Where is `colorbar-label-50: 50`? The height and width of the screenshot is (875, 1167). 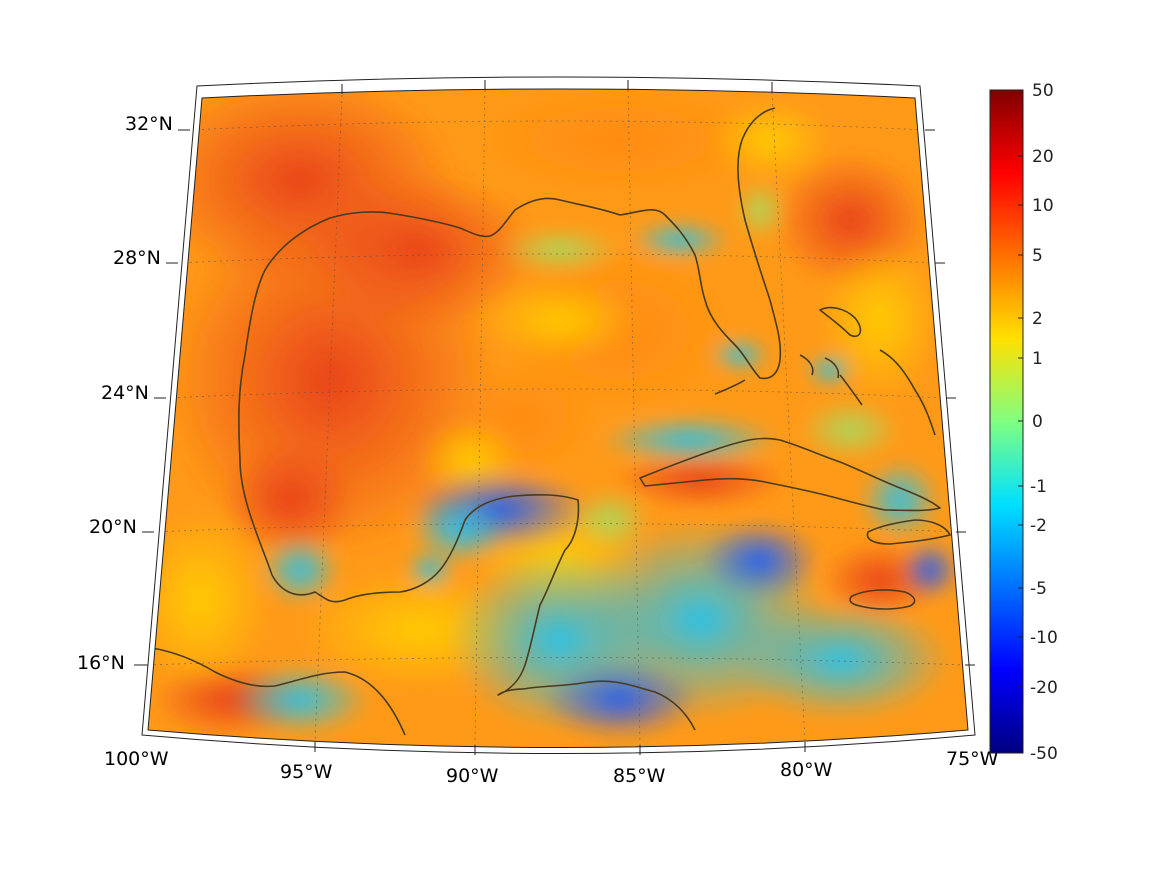 colorbar-label-50: 50 is located at coordinates (1043, 91).